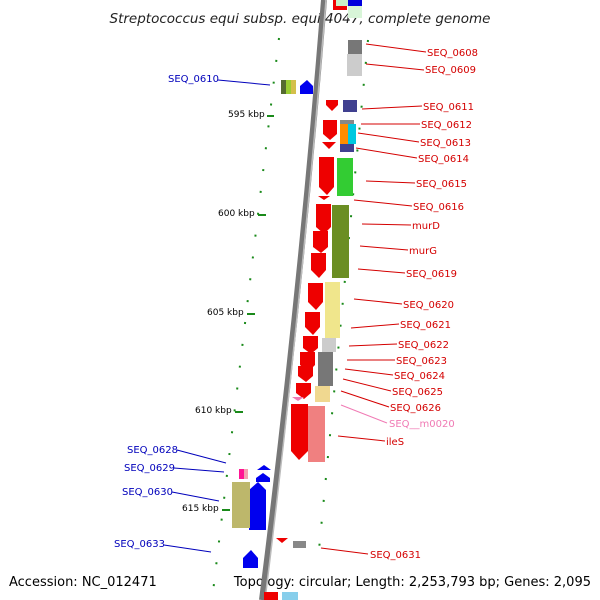 This screenshot has height=600, width=600. What do you see at coordinates (448, 107) in the screenshot?
I see `gene-label-seq0611: SEQ_0611` at bounding box center [448, 107].